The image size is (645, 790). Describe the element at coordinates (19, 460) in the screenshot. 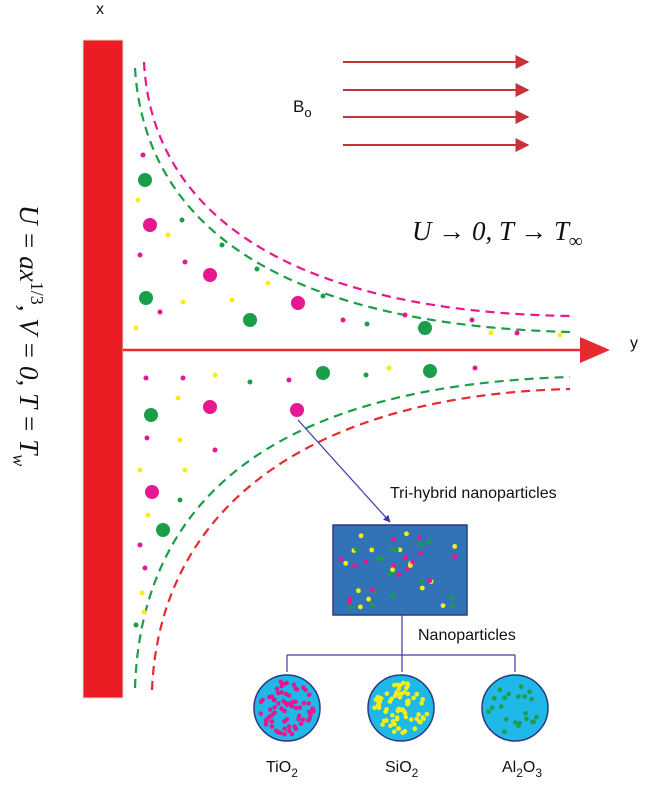

I see `wall-condition-subscript: w` at that location.